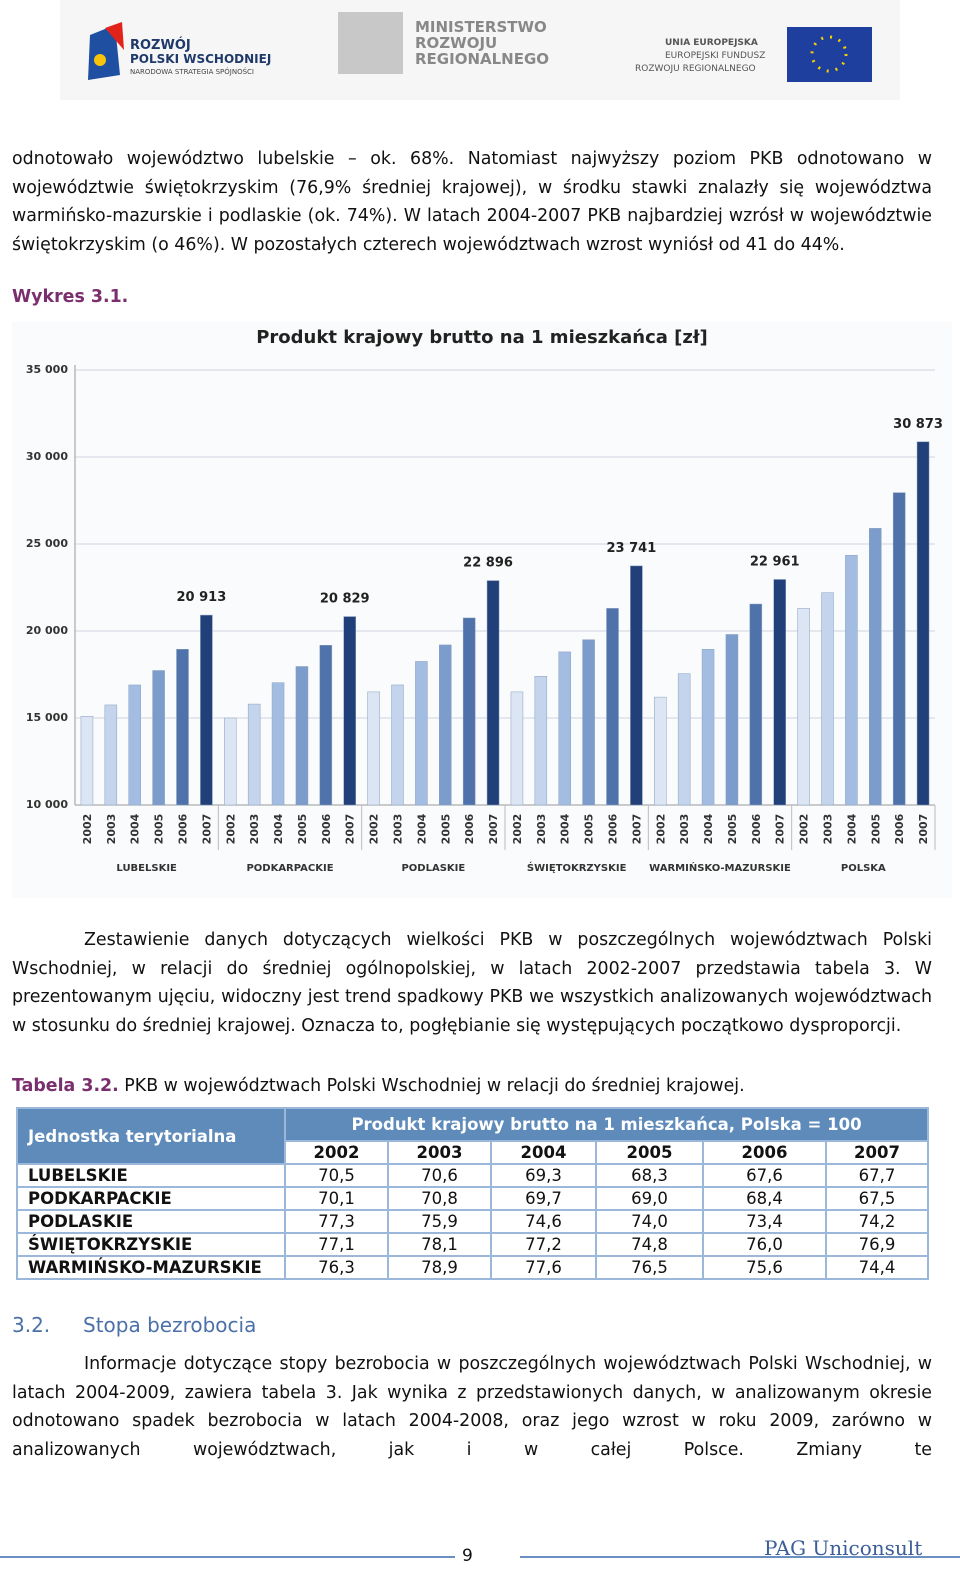  Describe the element at coordinates (918, 424) in the screenshot. I see `value-label: 30 873` at that location.